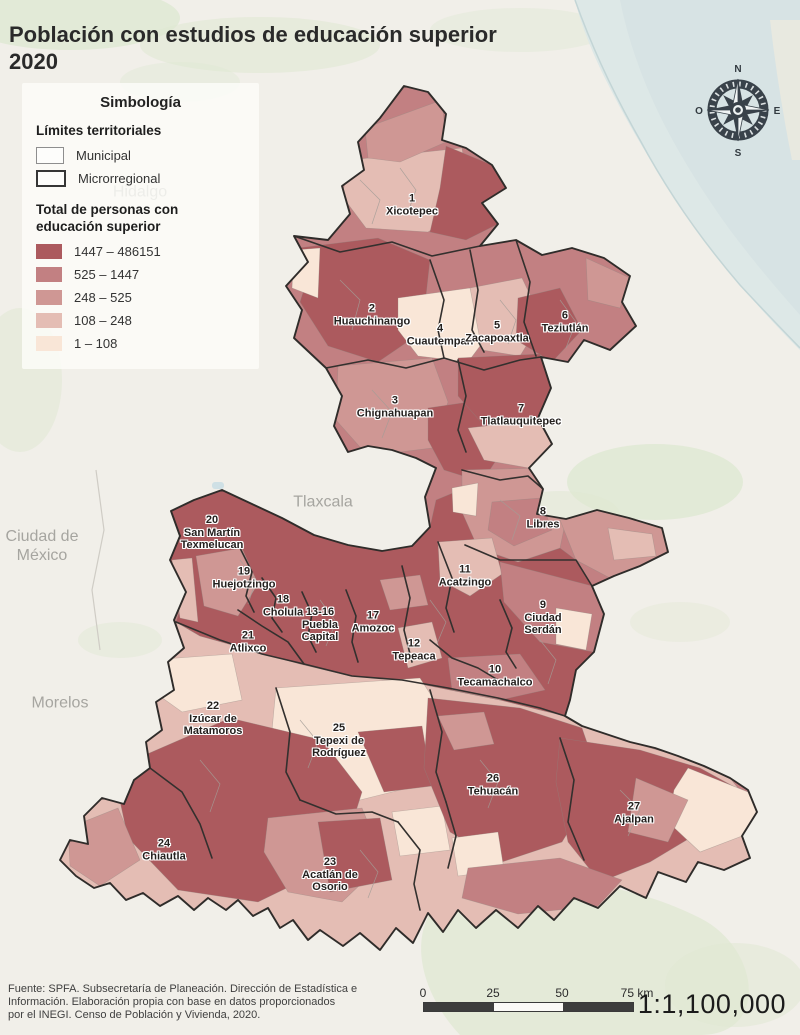 The image size is (800, 1035). I want to click on legend-label: 1447 – 486151, so click(117, 251).